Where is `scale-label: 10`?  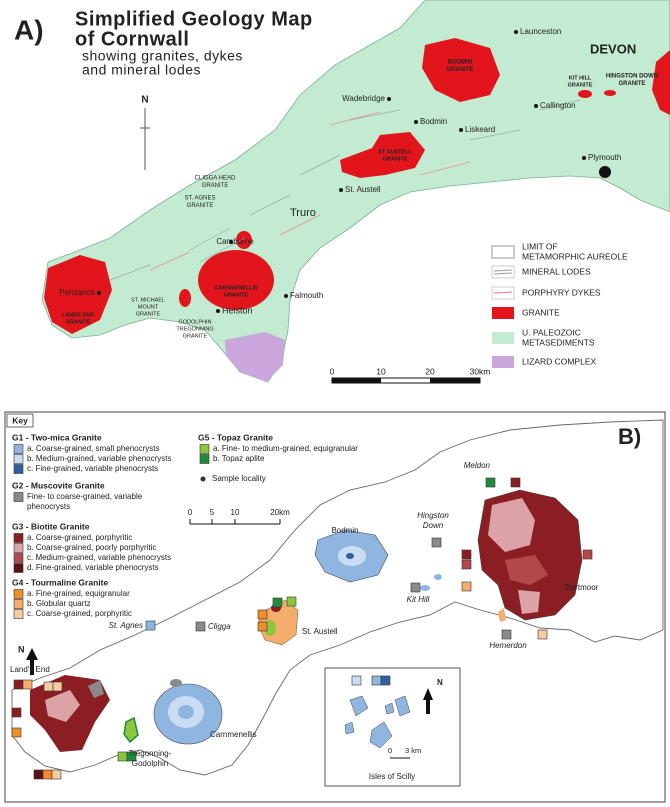 scale-label: 10 is located at coordinates (381, 371).